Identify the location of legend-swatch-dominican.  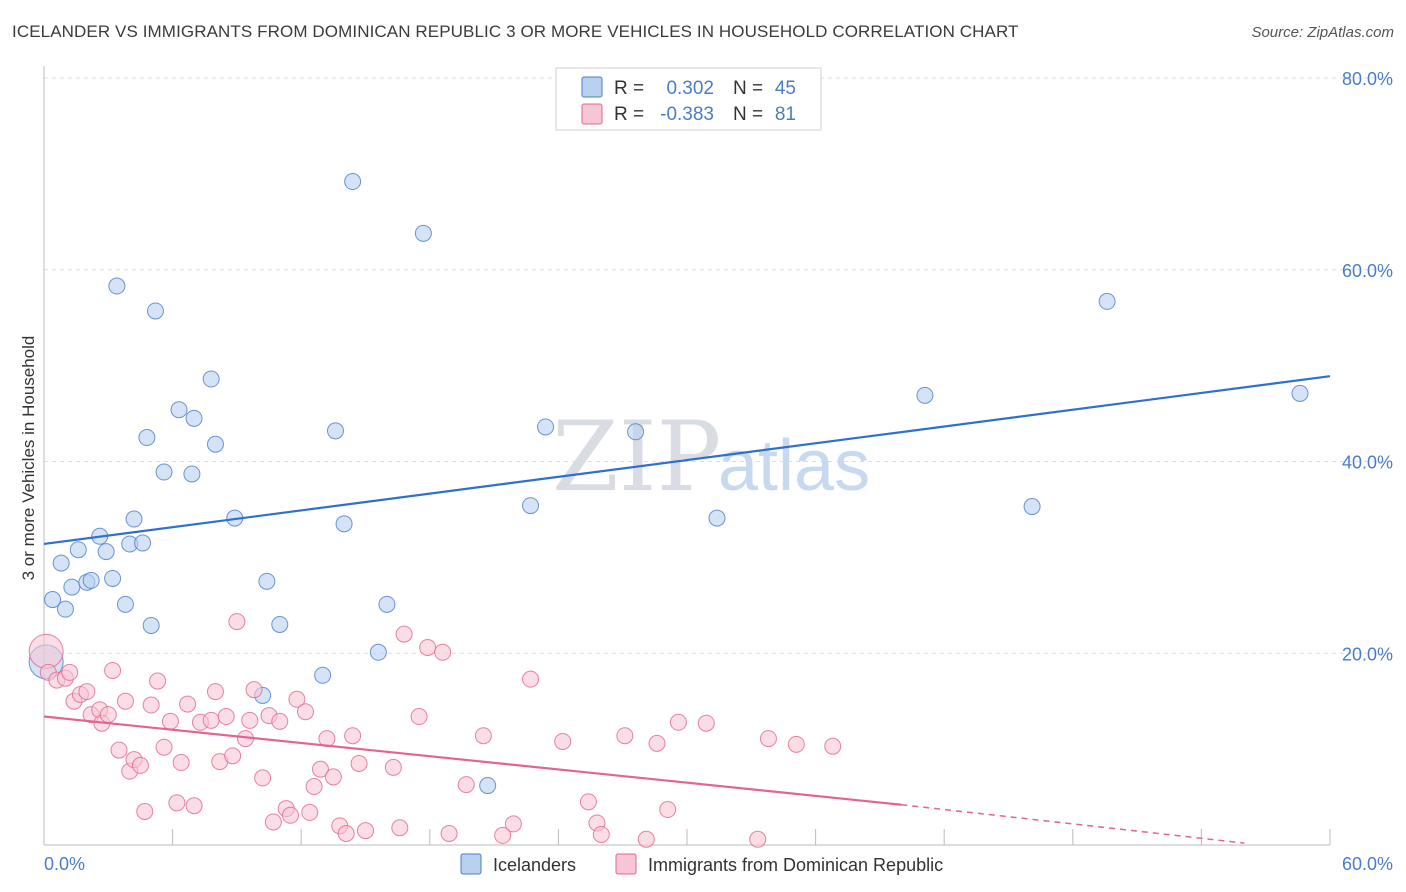
(626, 864).